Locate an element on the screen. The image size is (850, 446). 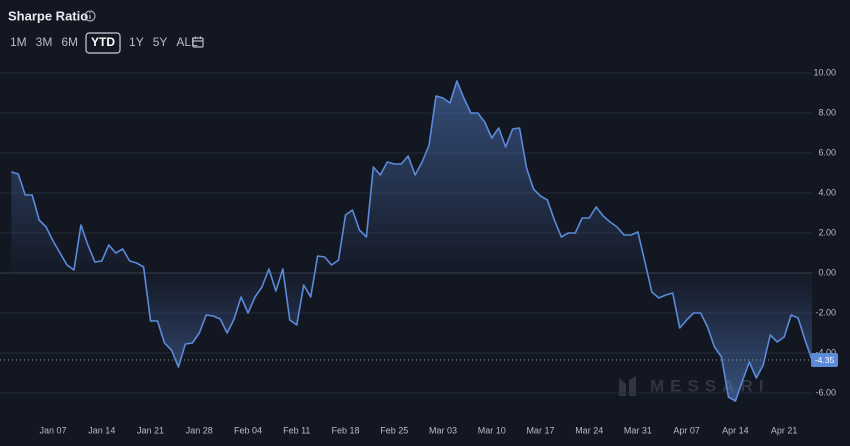
y-tick-label: 8.00 is located at coordinates (827, 112).